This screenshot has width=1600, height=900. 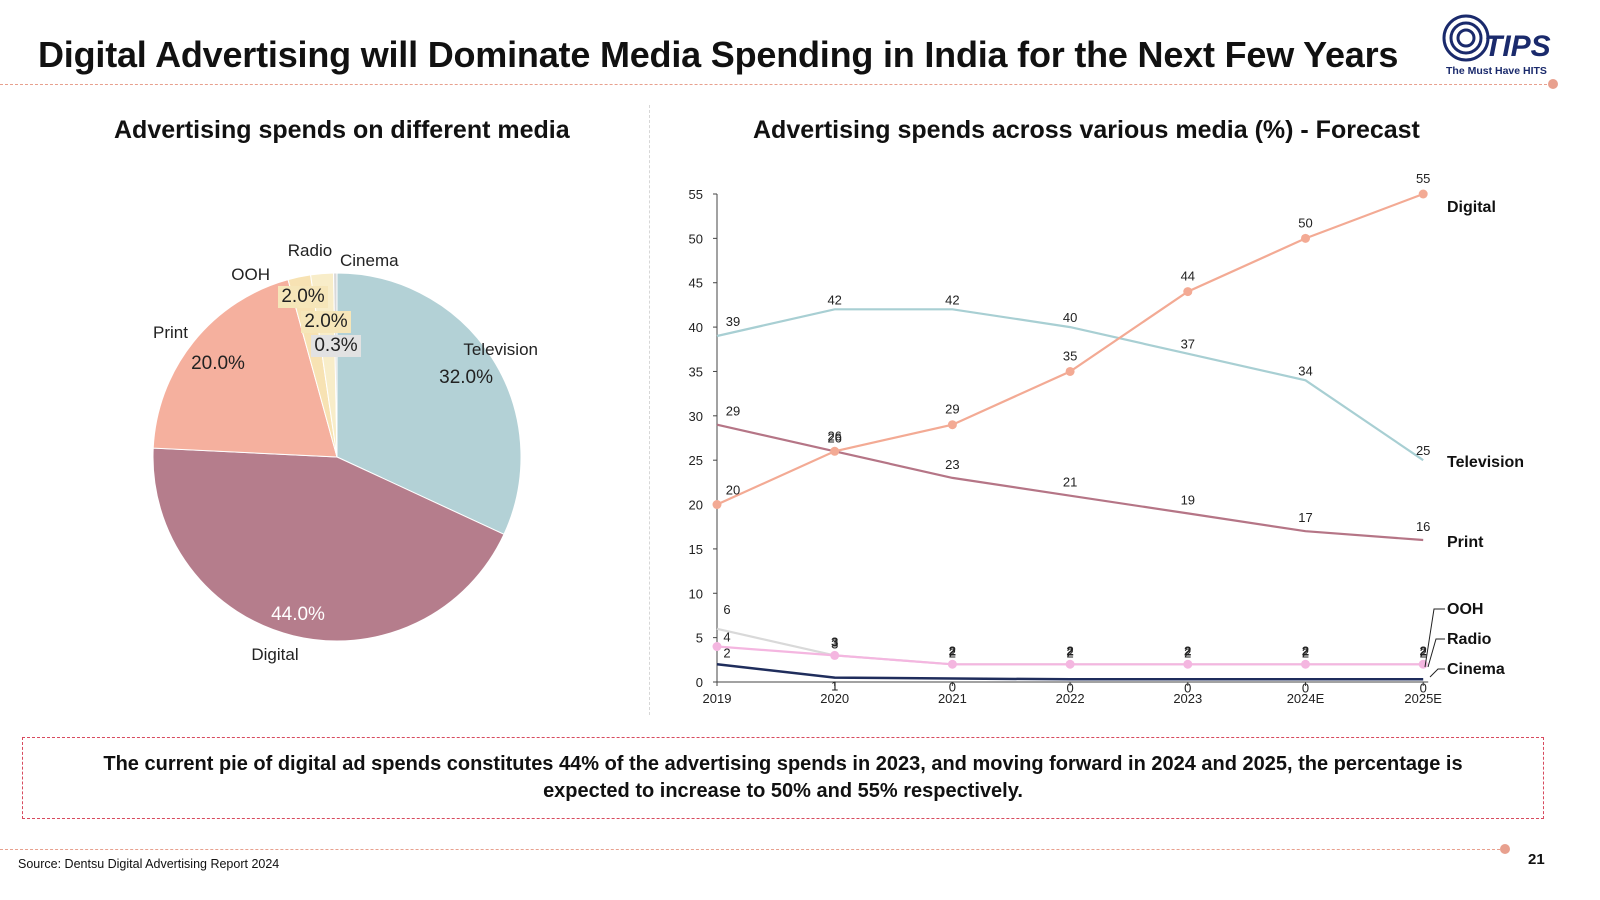 What do you see at coordinates (752, 849) in the screenshot?
I see `bottom-divider` at bounding box center [752, 849].